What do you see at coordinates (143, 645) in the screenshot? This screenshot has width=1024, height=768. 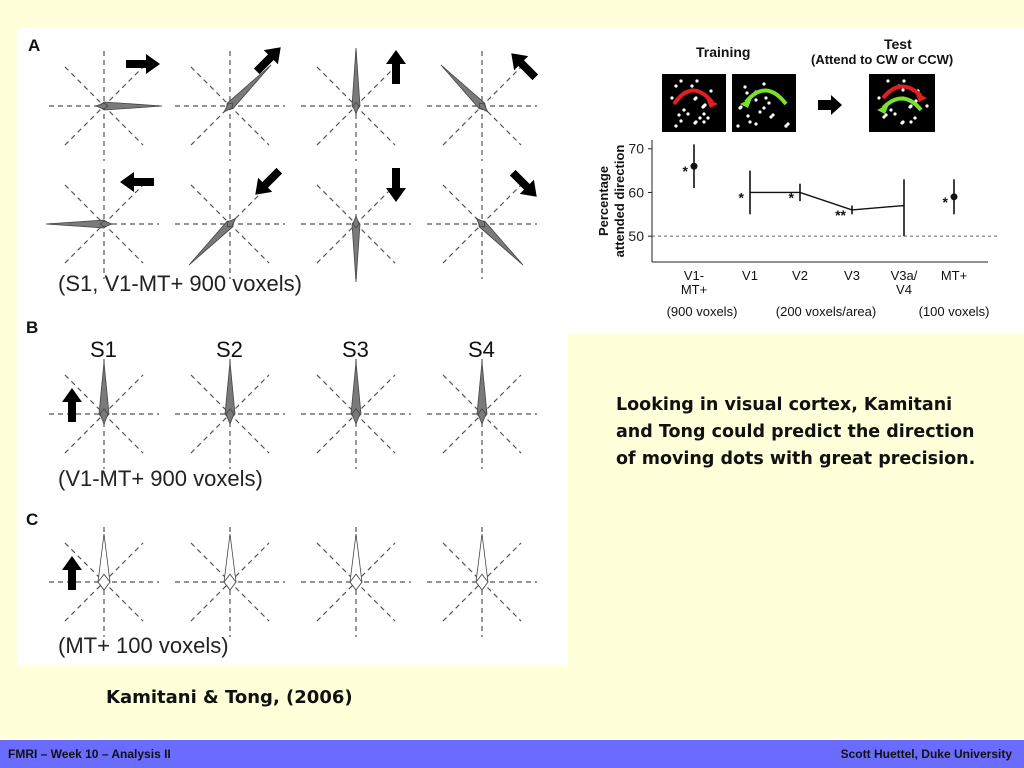 I see `panel-c-caption: (MT+ 100 voxels)` at bounding box center [143, 645].